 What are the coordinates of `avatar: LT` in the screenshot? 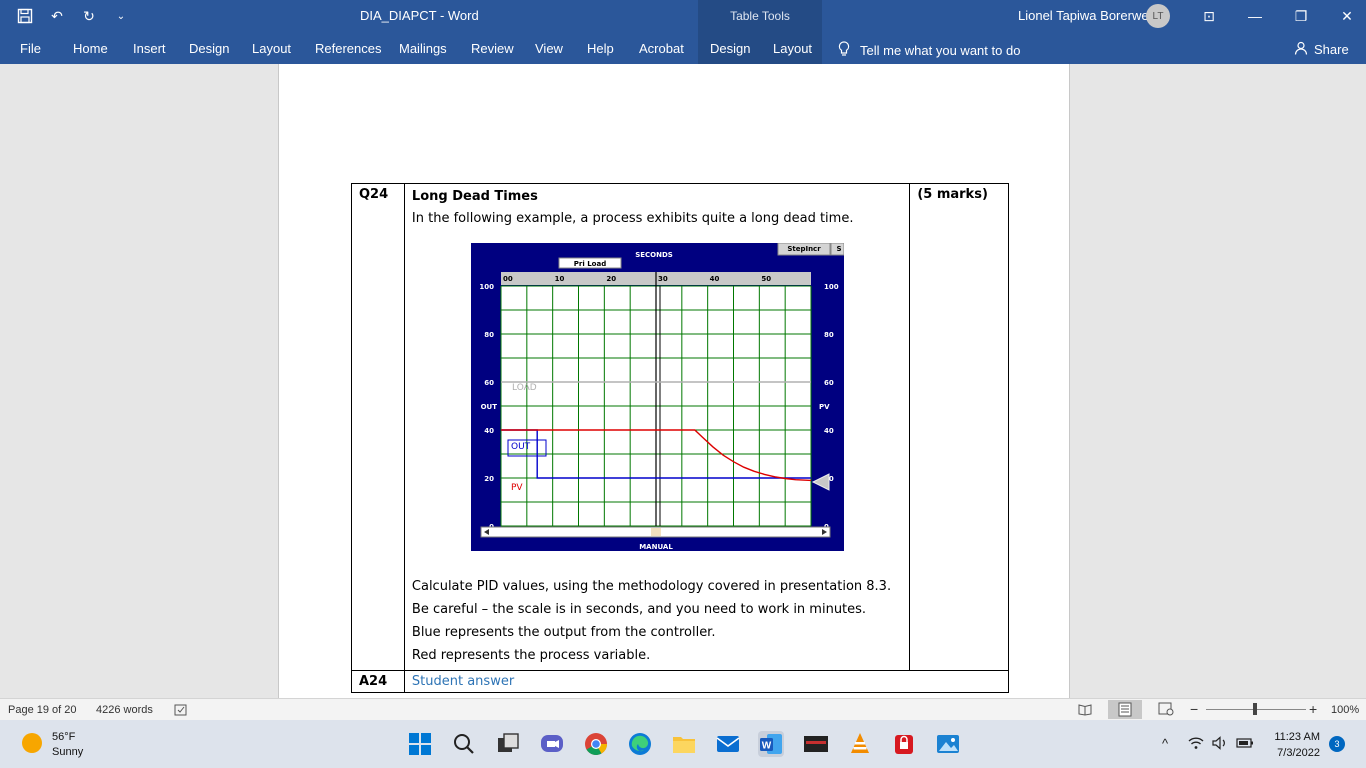 It's located at (1158, 16).